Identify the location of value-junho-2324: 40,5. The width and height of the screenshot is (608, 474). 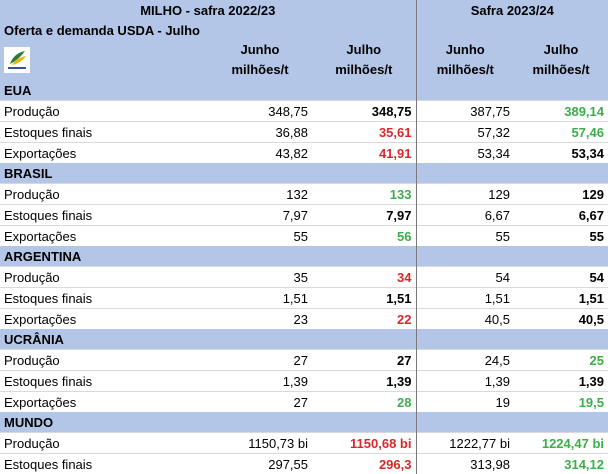
(465, 319).